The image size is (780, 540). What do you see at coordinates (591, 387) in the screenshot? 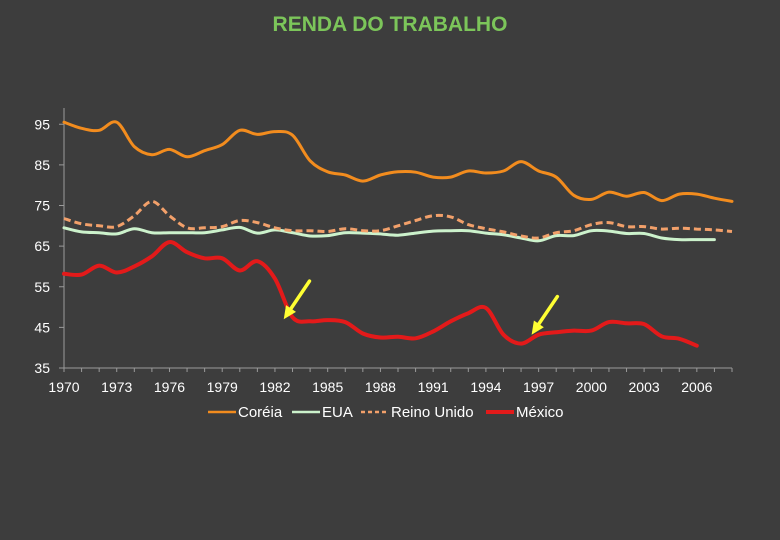
I see `x-tick-label: 2000` at bounding box center [591, 387].